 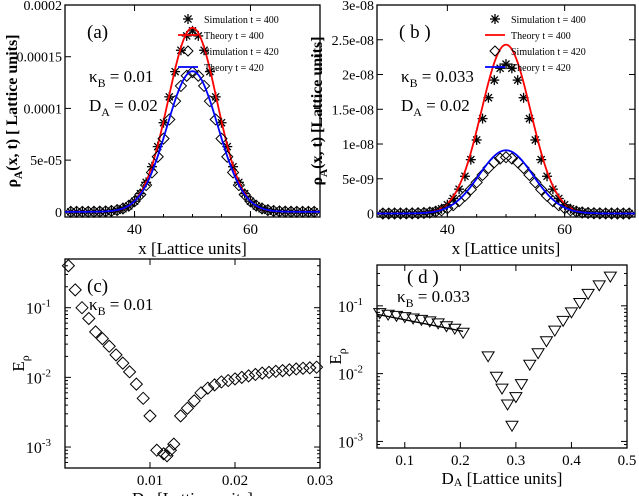 I want to click on y-tick-label: 2e-08, so click(x=358, y=76).